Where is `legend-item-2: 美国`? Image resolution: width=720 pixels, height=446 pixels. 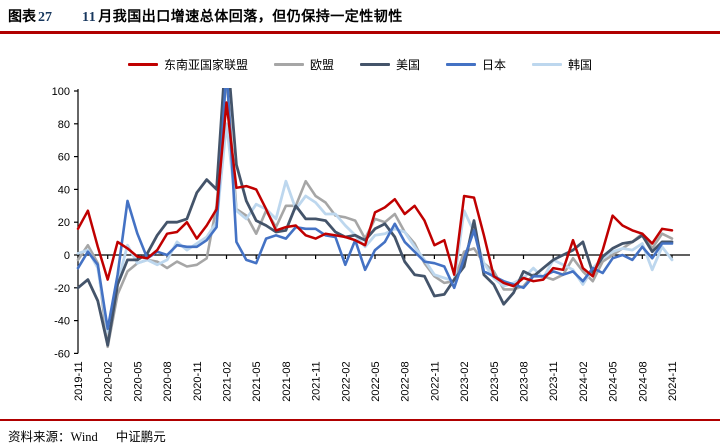
legend-item-2: 美国 is located at coordinates (389, 64).